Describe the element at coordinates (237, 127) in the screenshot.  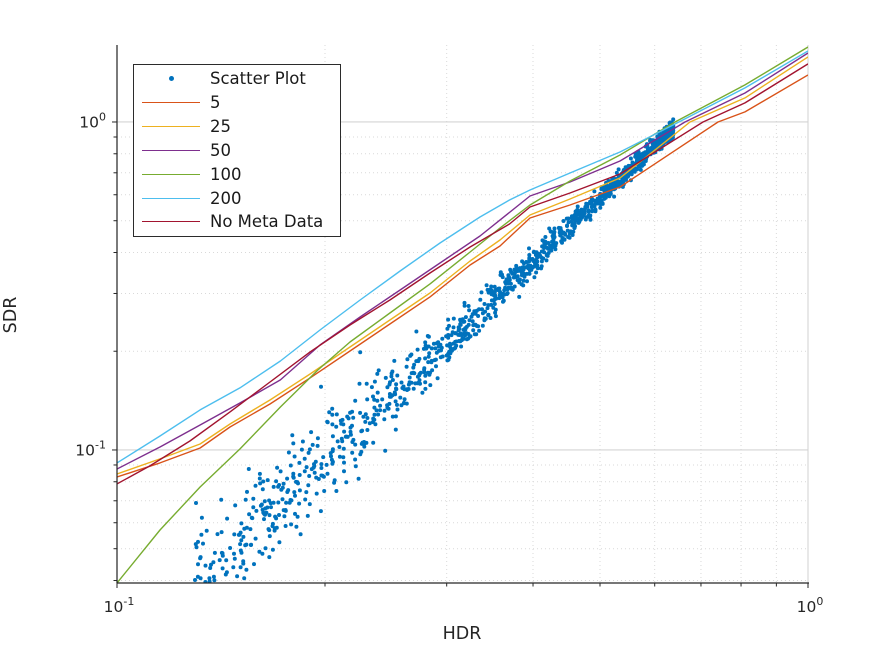
I see `legend-item-25: 25` at that location.